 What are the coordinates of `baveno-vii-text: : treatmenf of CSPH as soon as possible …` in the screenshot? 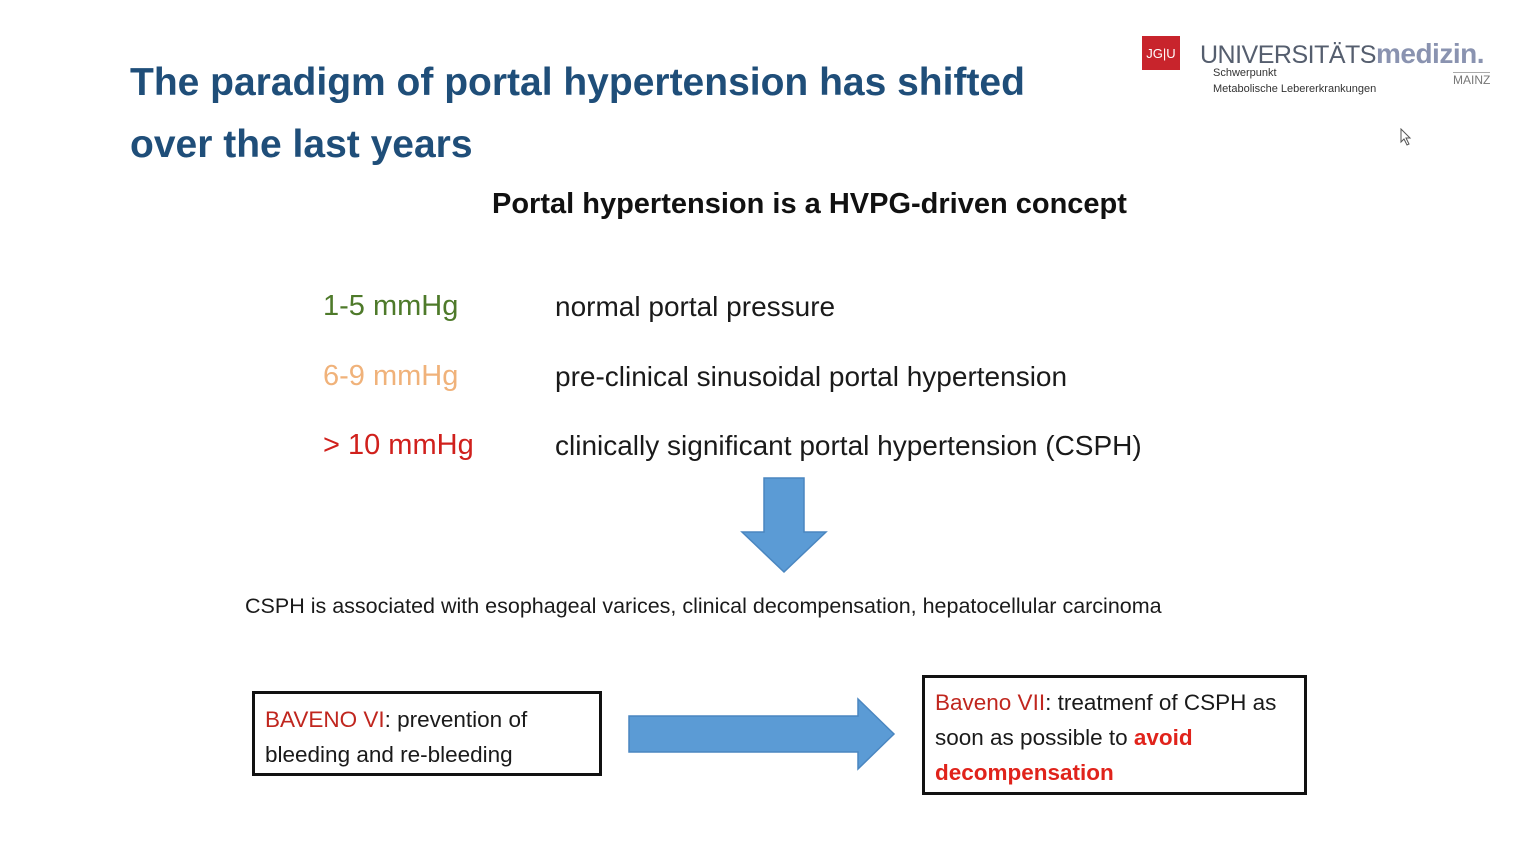 It's located at (1106, 720).